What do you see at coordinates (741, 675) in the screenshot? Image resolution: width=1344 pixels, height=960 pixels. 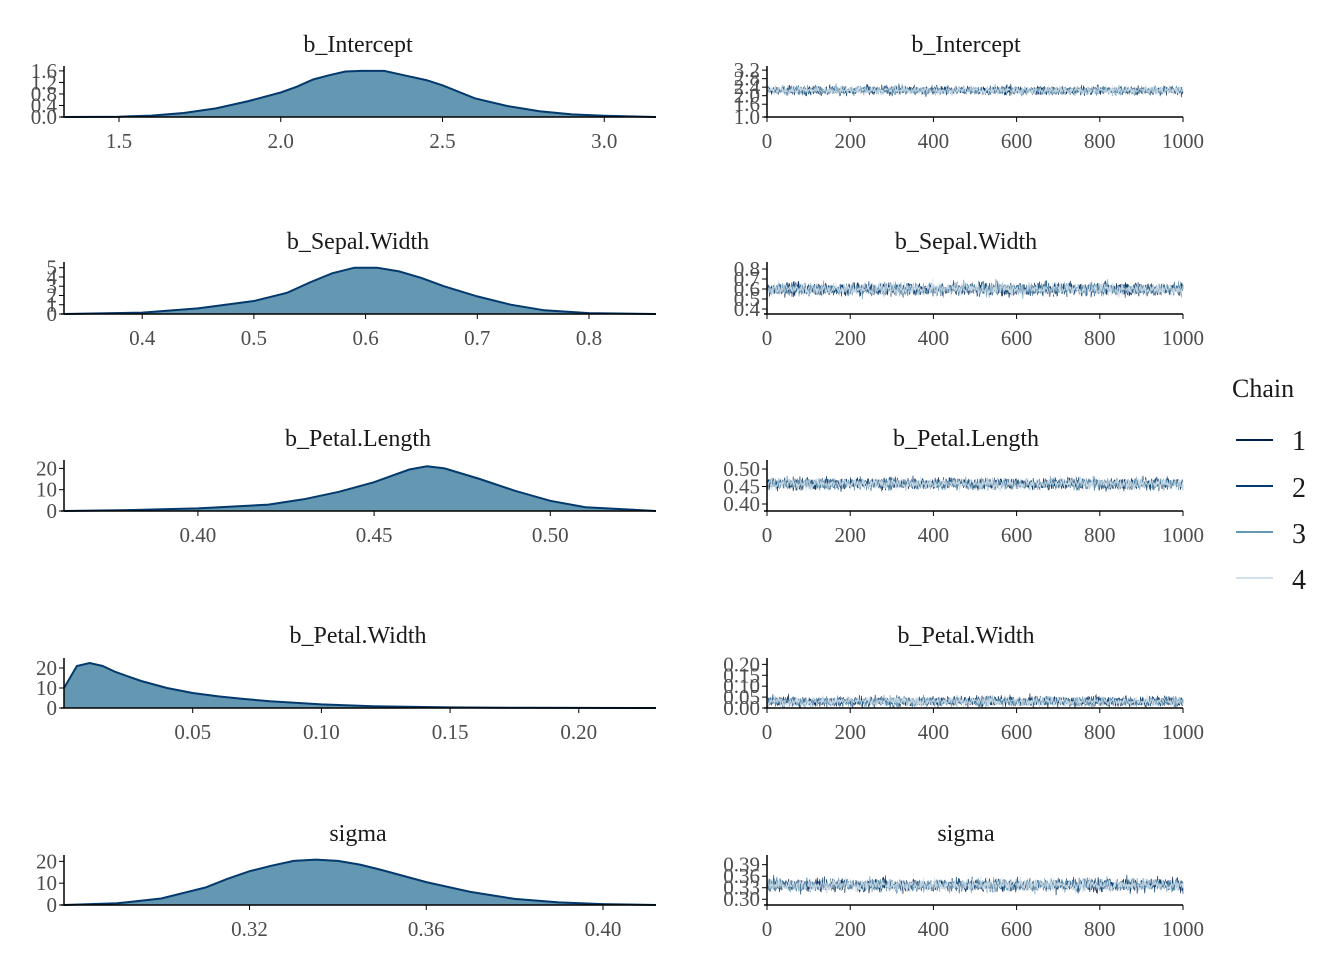 I see `b-petal-width-trace-y-tick-label: 0.15` at bounding box center [741, 675].